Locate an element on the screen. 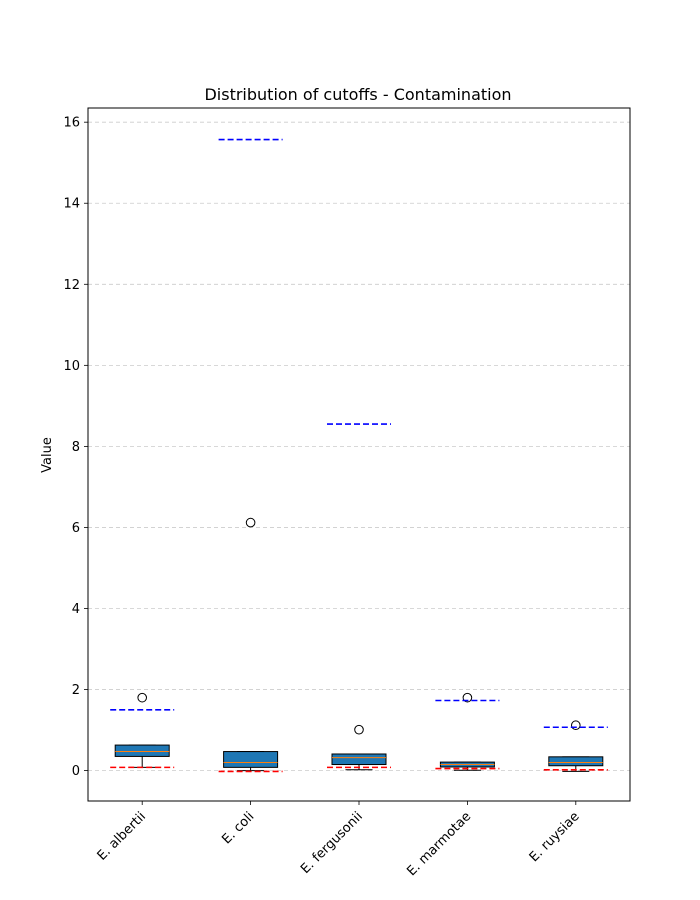  y-tick-label: 2 is located at coordinates (76, 690).